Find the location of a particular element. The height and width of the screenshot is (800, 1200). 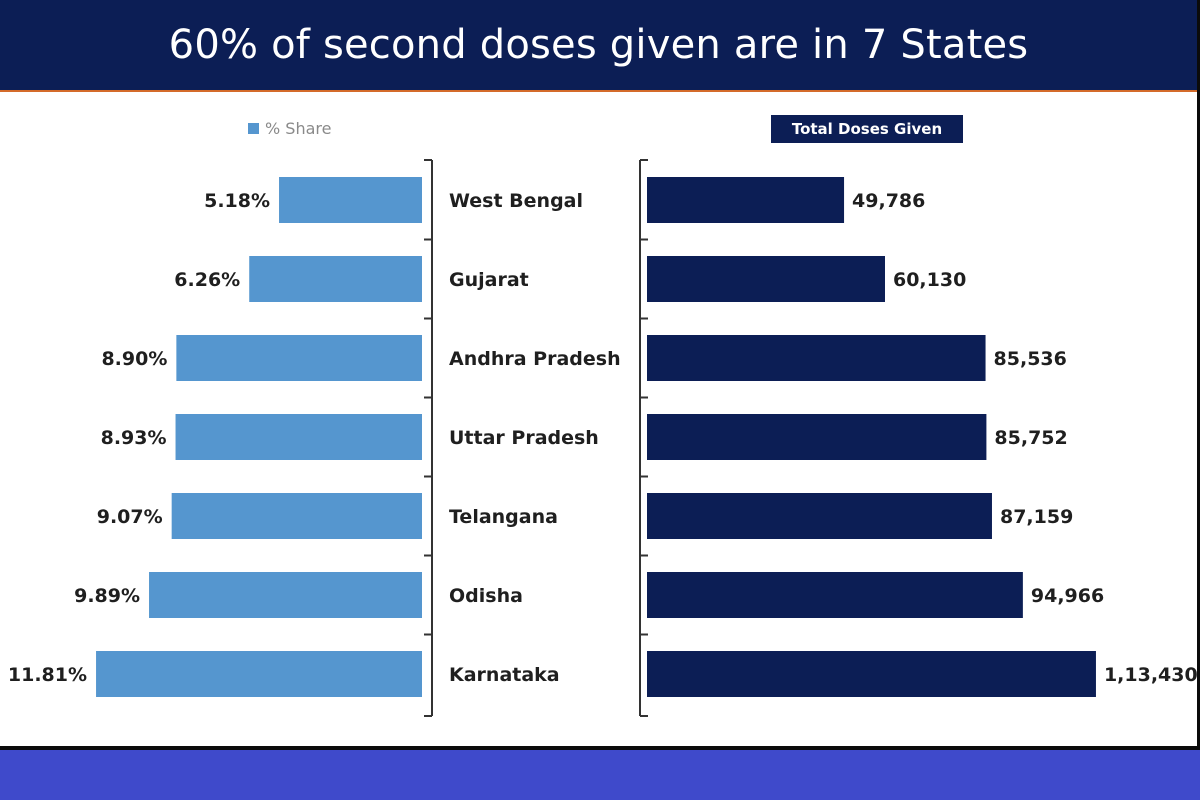

category-label: Uttar Pradesh is located at coordinates (524, 438).